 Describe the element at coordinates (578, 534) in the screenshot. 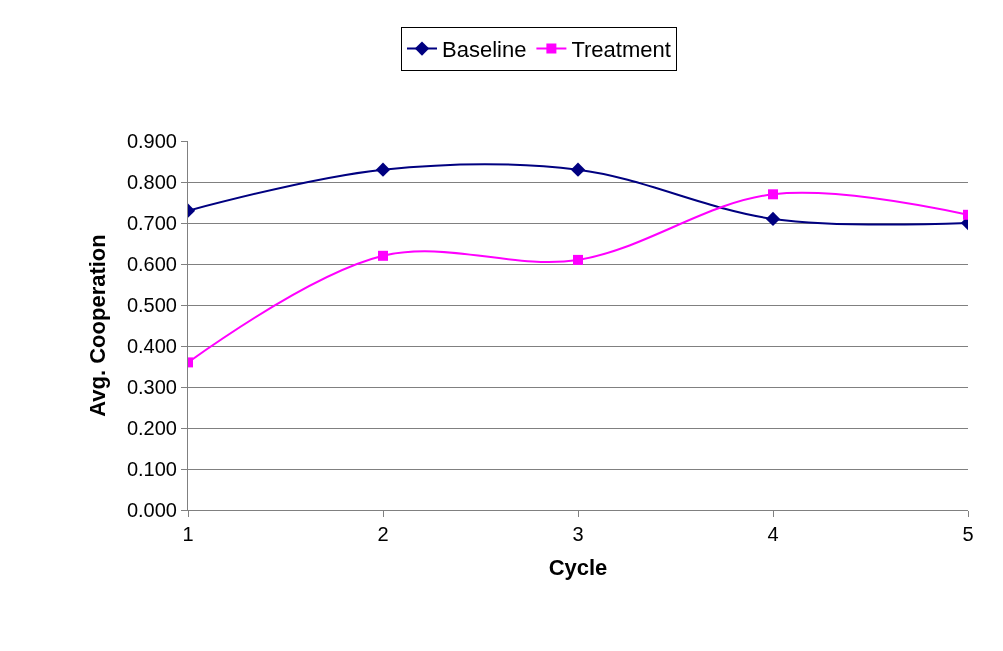

I see `x-tick-label: 3` at that location.